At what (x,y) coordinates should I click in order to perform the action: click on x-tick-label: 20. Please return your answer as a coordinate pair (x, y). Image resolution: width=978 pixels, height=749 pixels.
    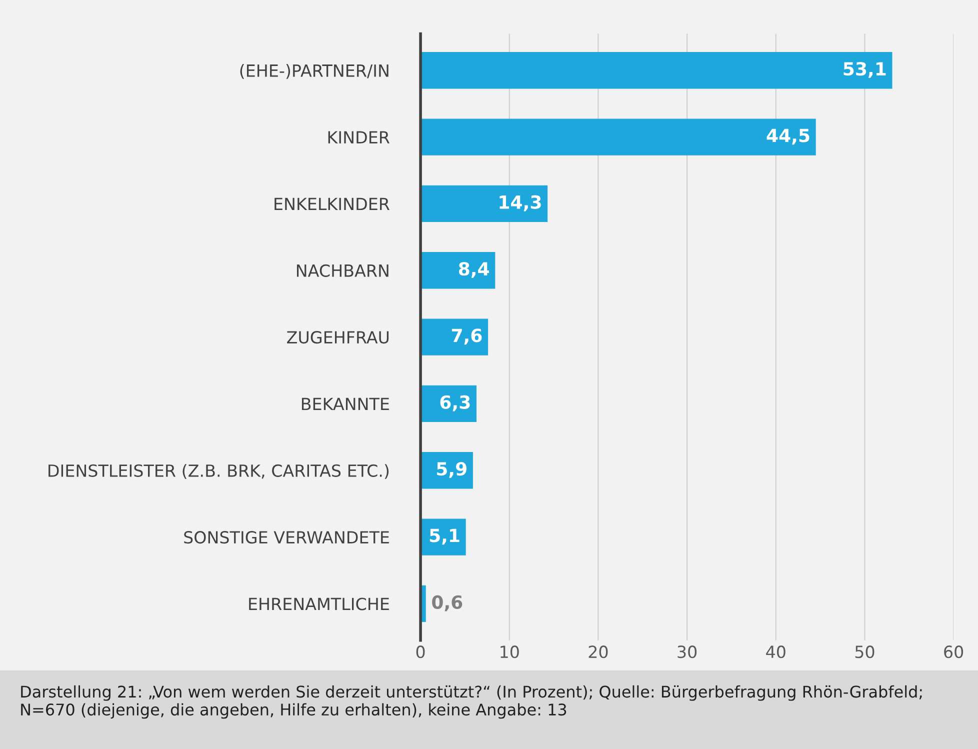
    Looking at the image, I should click on (598, 652).